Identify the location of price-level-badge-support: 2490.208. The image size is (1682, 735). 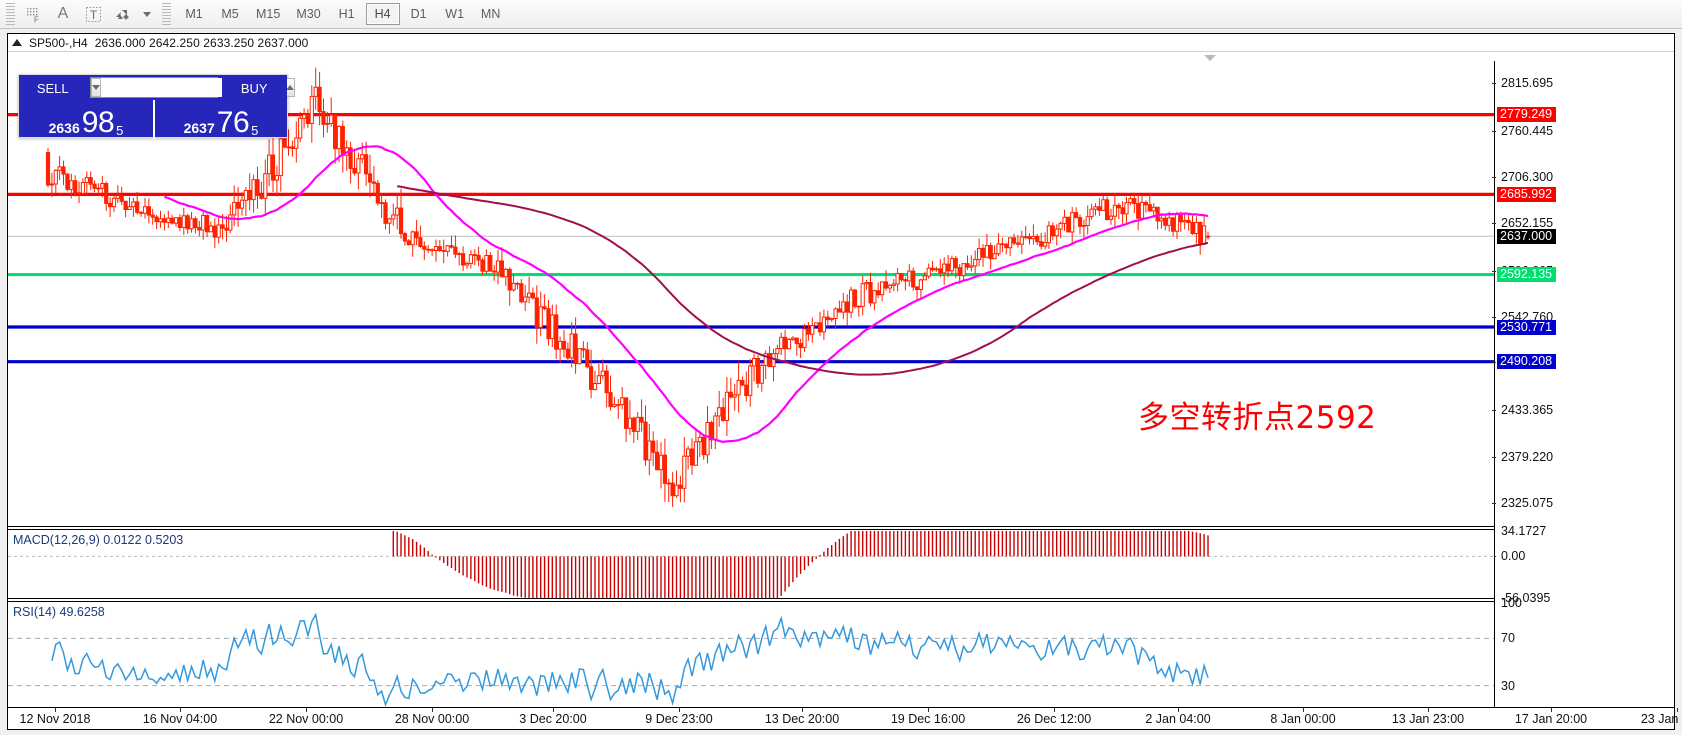
(1527, 362).